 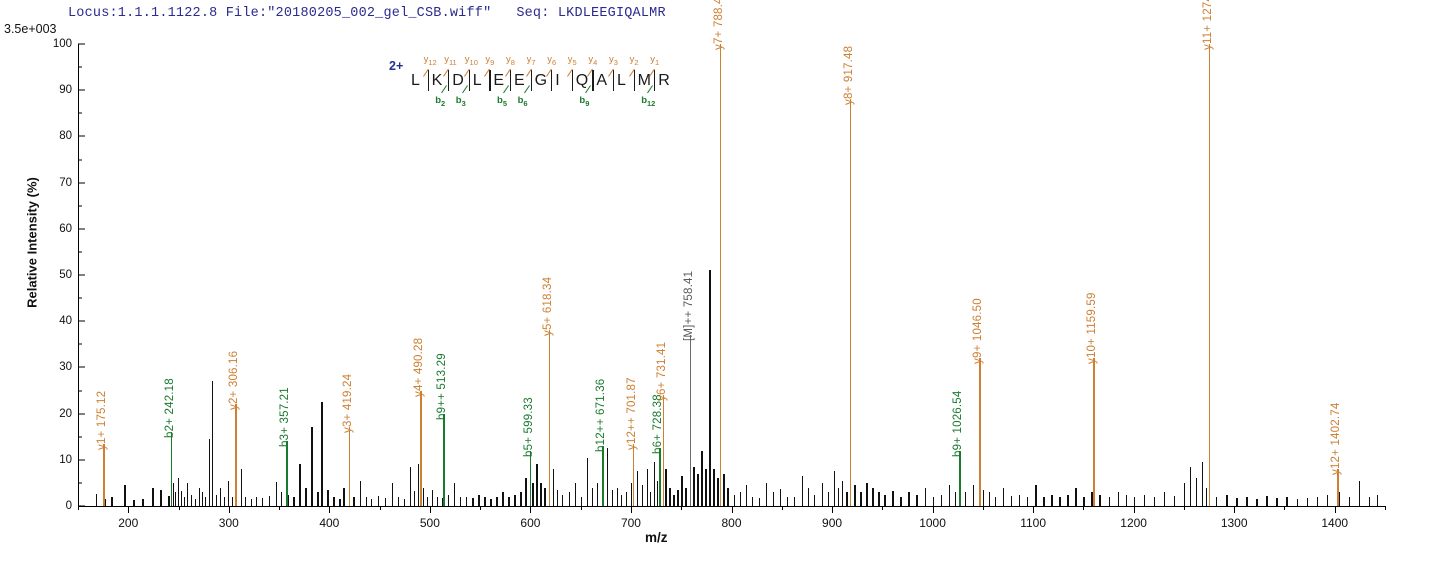 I want to click on y-axis-tick-label: 90, so click(x=65, y=90).